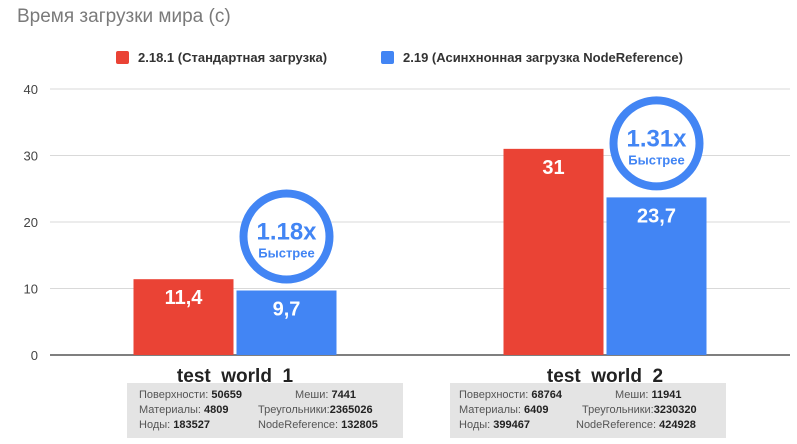 The image size is (797, 444). Describe the element at coordinates (546, 395) in the screenshot. I see `stat-value: 68764` at that location.